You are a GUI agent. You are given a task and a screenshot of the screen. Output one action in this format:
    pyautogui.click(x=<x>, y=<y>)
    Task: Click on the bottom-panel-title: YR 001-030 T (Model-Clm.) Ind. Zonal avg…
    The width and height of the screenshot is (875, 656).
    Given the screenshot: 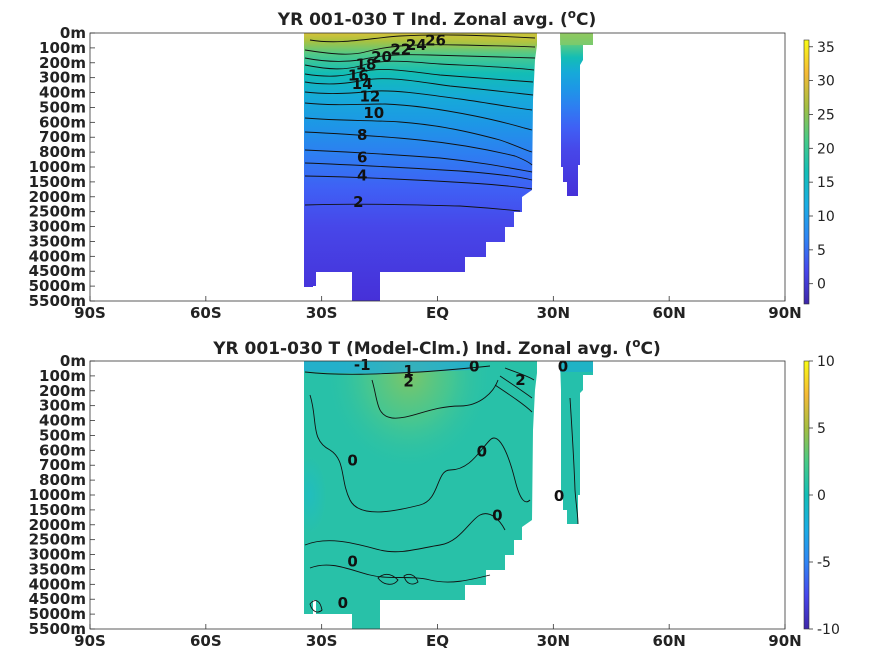 What is the action you would take?
    pyautogui.click(x=436, y=347)
    